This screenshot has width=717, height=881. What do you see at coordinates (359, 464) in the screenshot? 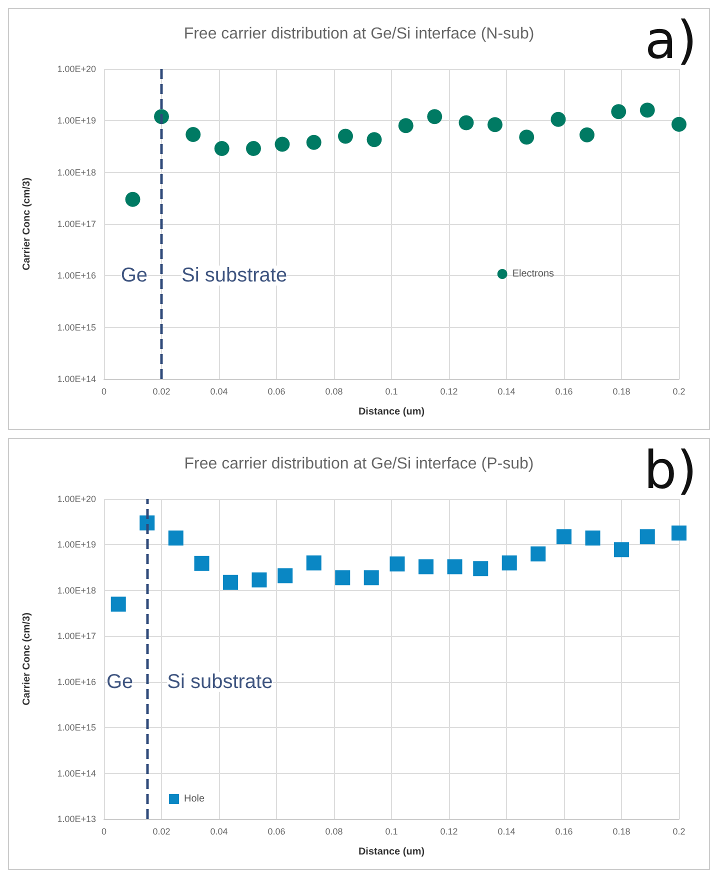
I see `chart-title: Free carrier distribution at Ge/Si interface (P-sub)` at bounding box center [359, 464].